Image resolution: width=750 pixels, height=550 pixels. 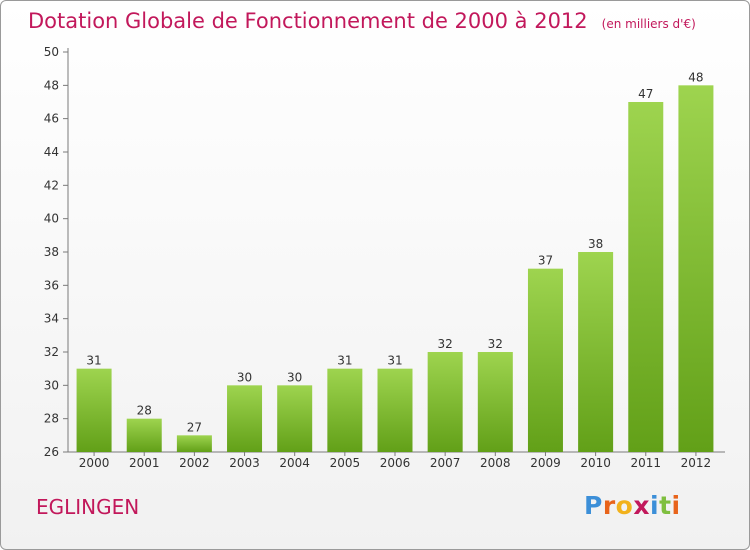 What do you see at coordinates (51, 319) in the screenshot?
I see `y-tick-label: 34` at bounding box center [51, 319].